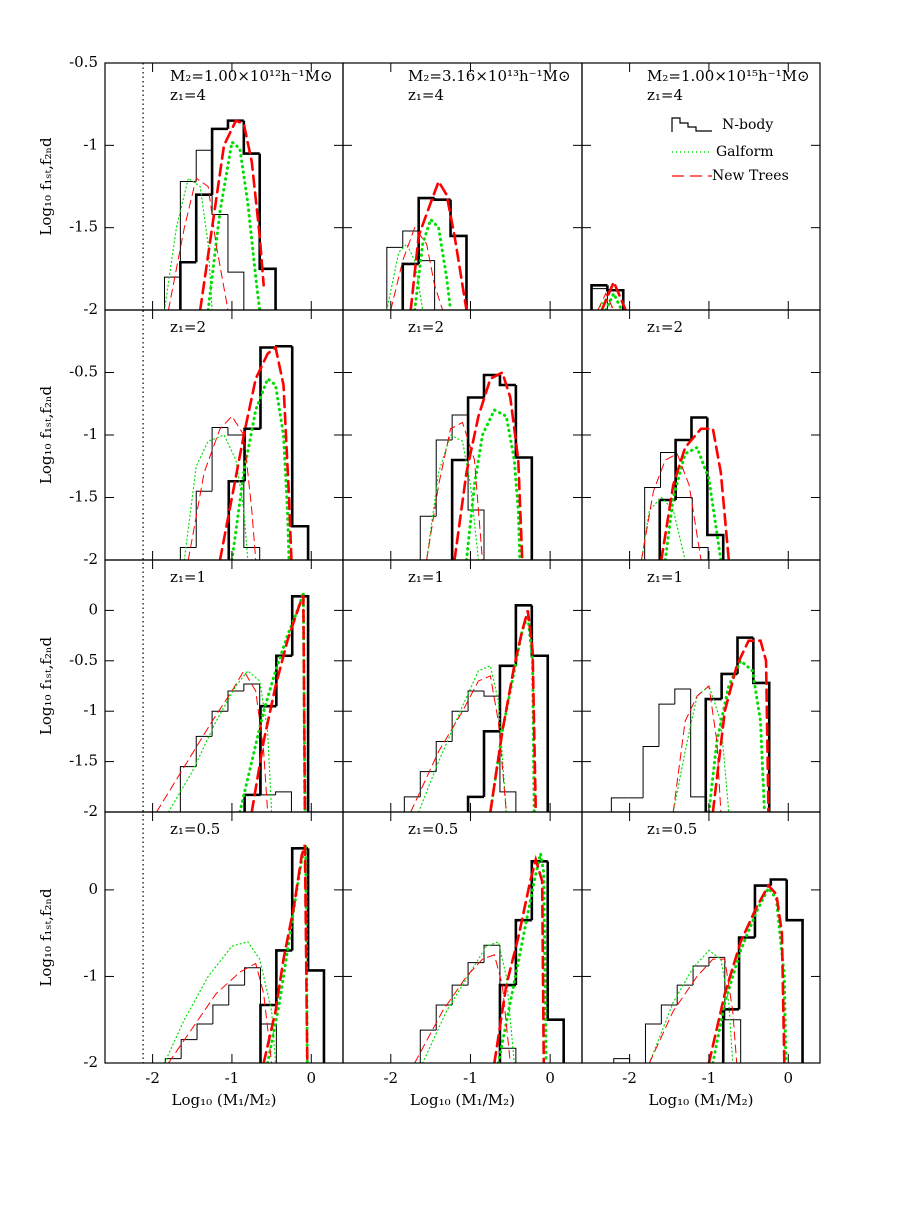 The image size is (899, 1212). Describe the element at coordinates (426, 327) in the screenshot. I see `redshift-label: z₁=2` at that location.